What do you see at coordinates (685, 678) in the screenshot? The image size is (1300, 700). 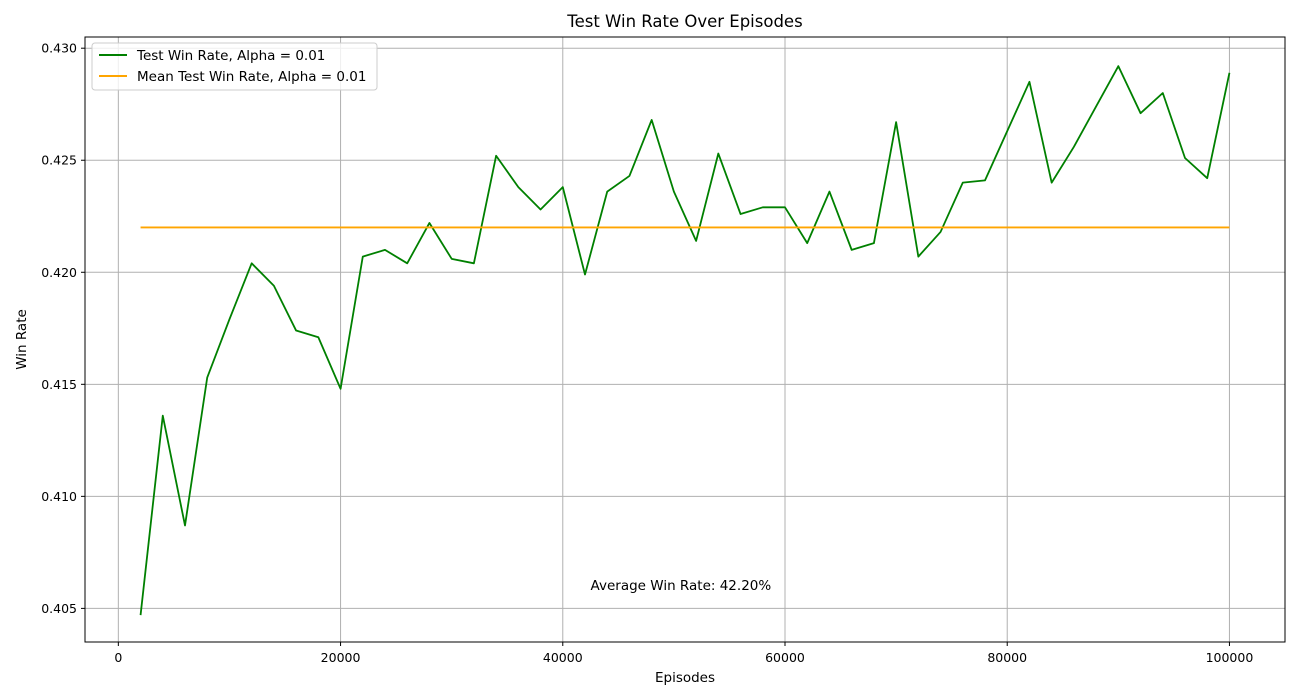 I see `x-axis-label: Episodes` at bounding box center [685, 678].